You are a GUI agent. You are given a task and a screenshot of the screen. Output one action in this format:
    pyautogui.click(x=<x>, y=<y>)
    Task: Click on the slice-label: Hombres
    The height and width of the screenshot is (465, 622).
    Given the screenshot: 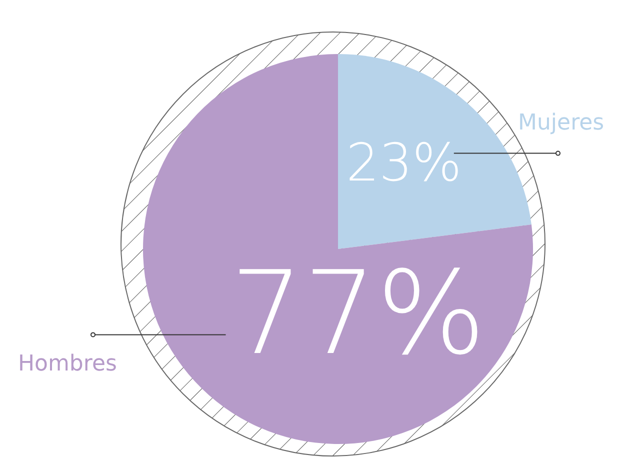 What is the action you would take?
    pyautogui.click(x=67, y=364)
    